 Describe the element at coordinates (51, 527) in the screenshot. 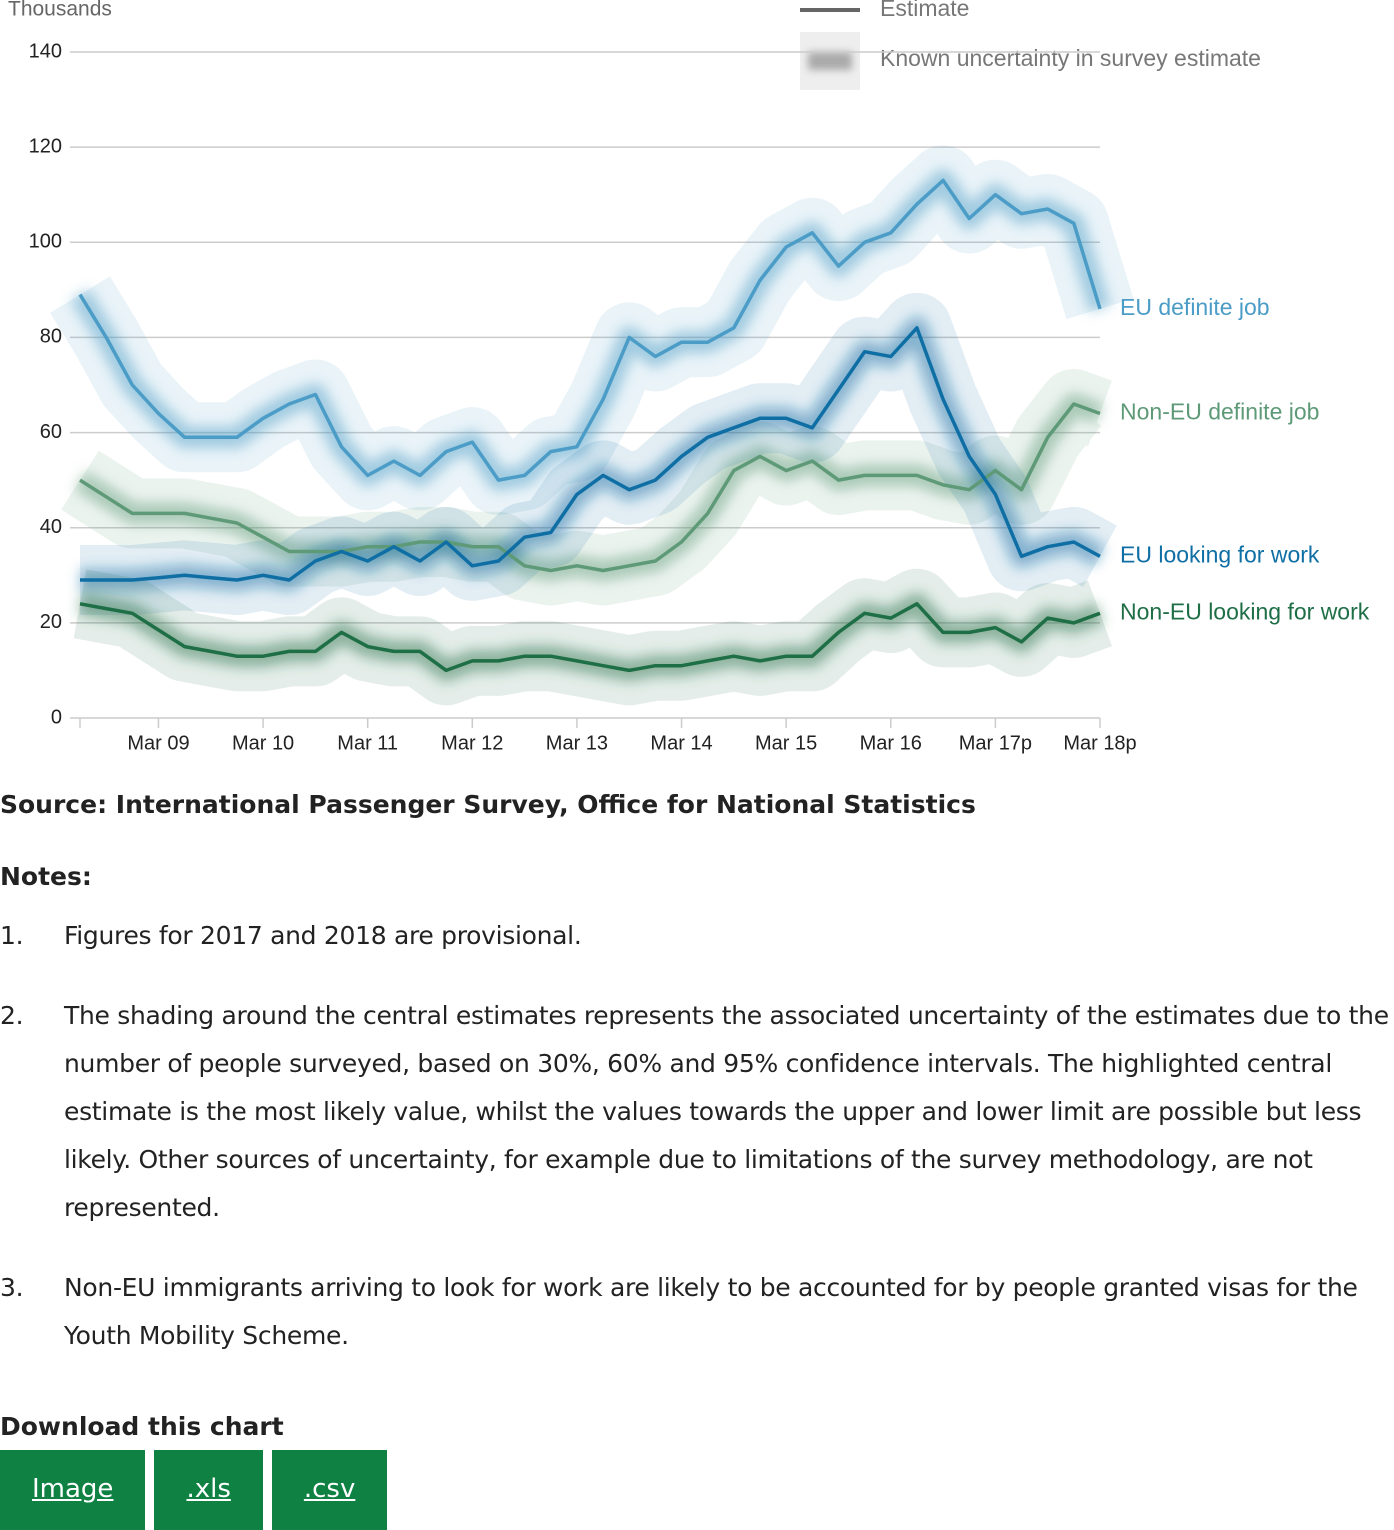

I see `y-tick-label: 40` at that location.